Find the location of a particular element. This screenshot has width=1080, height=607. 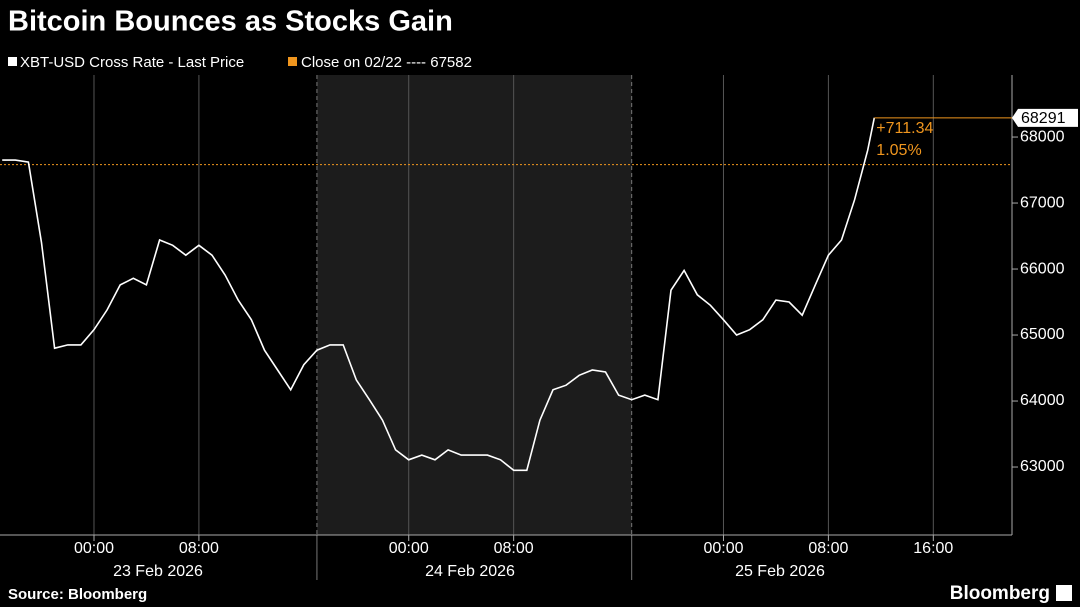

annotation: +711.34 is located at coordinates (904, 128).